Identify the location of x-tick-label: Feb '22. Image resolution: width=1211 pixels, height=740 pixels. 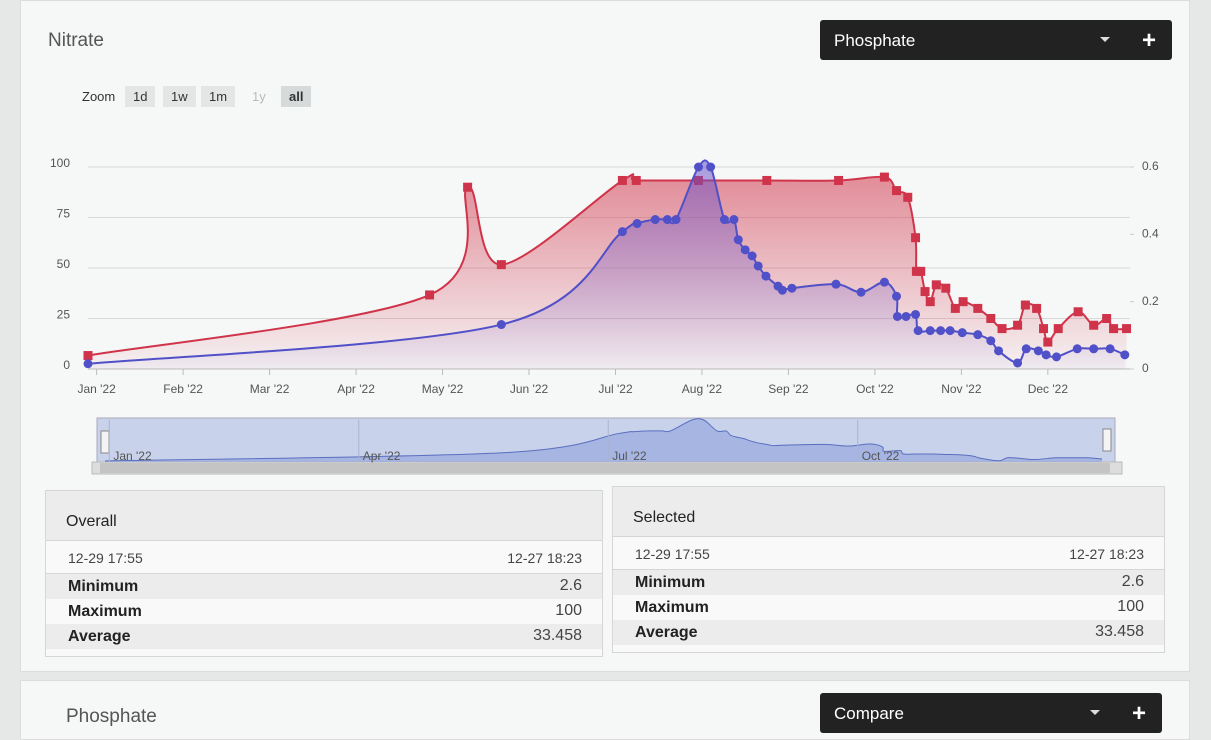
(183, 389).